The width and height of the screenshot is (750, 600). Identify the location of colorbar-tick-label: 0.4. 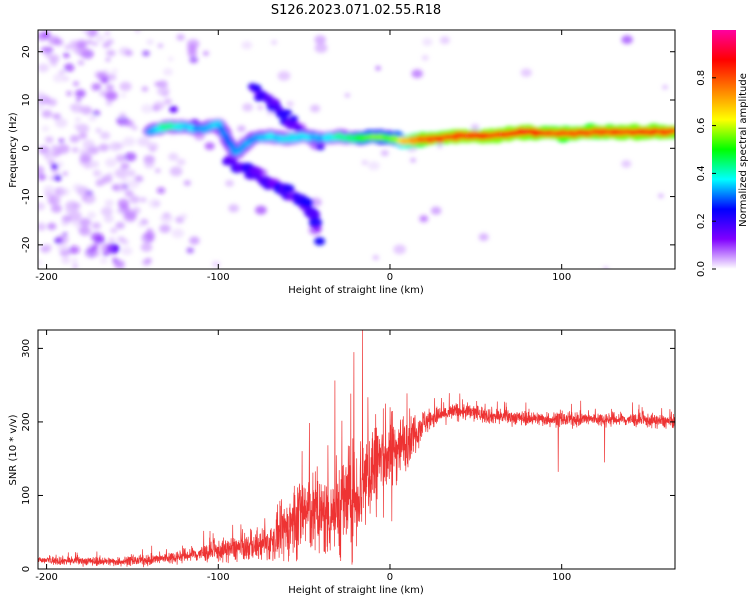
(701, 173).